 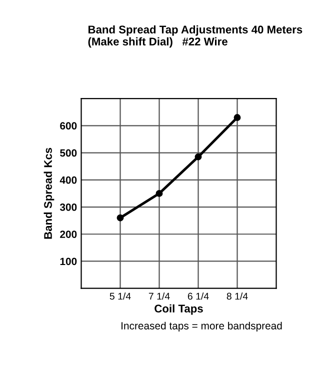 I want to click on x-tick-label: 7 1/4, so click(x=159, y=296).